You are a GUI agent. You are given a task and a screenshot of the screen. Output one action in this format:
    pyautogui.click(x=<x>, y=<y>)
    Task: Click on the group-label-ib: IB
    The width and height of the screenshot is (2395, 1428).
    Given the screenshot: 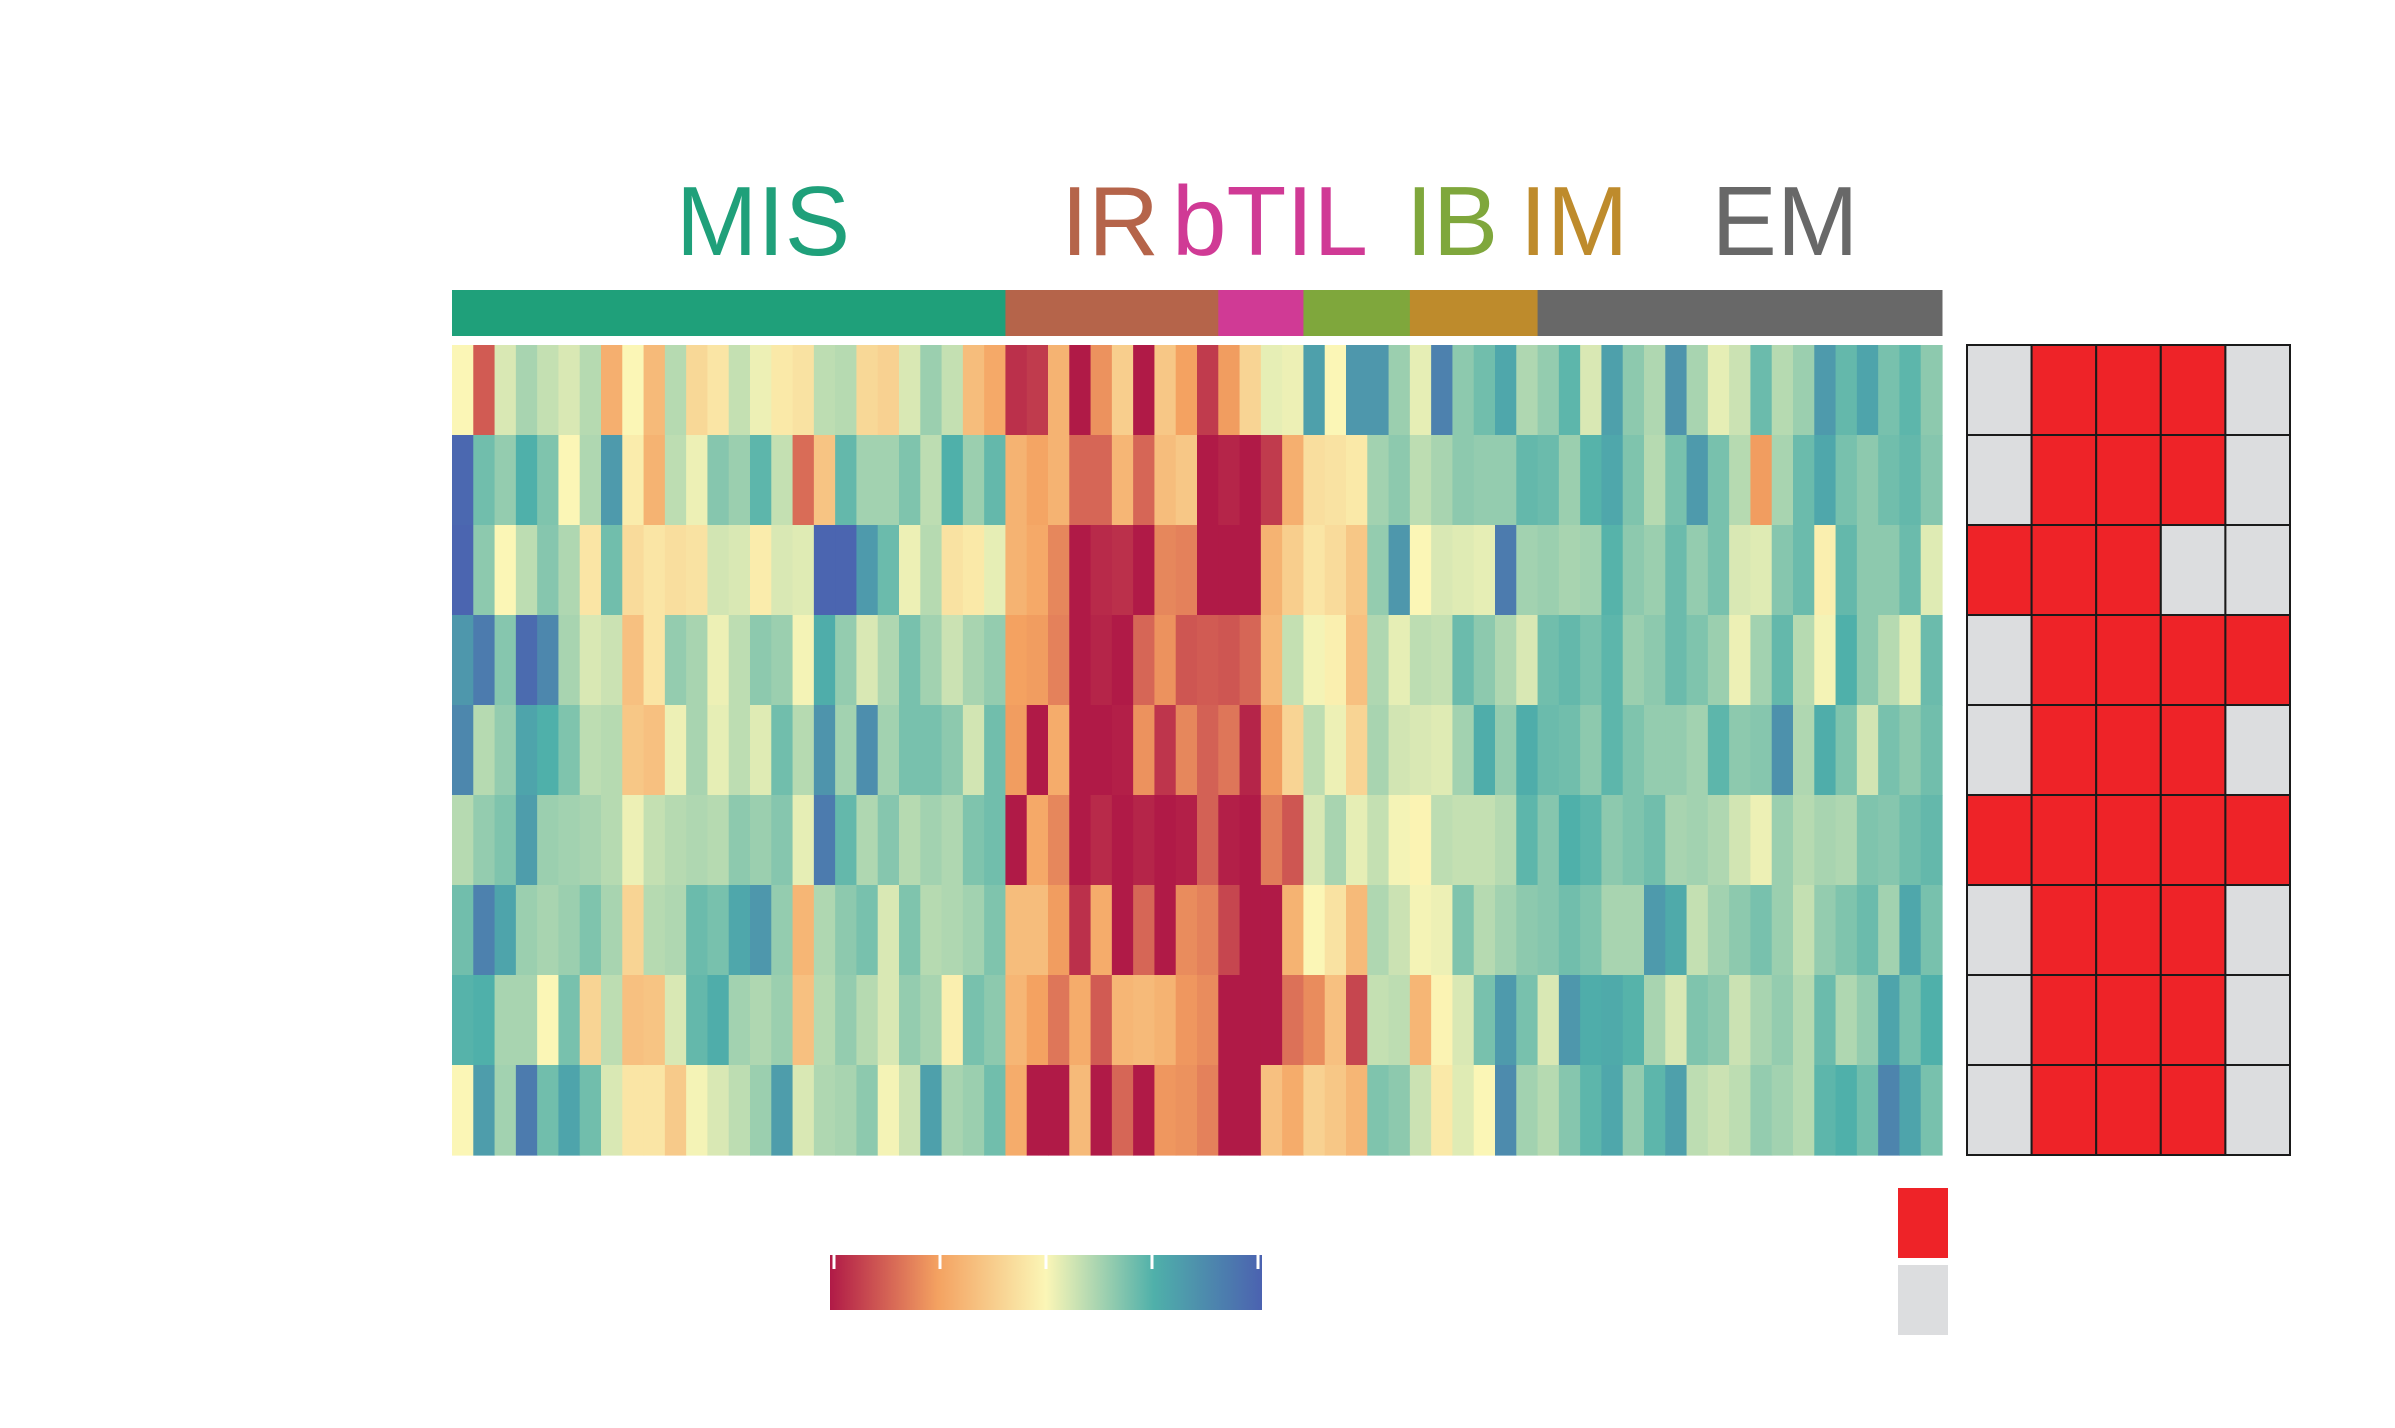 What is the action you would take?
    pyautogui.click(x=1452, y=221)
    